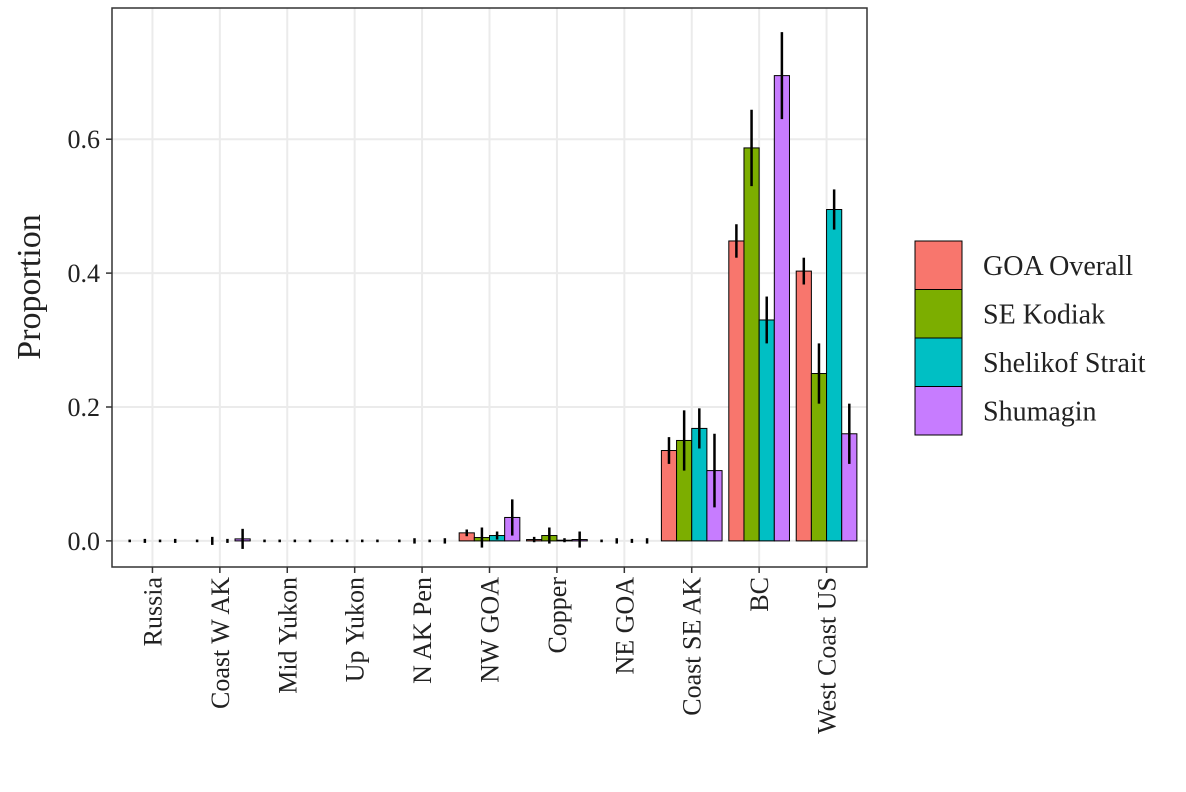  What do you see at coordinates (1064, 363) in the screenshot?
I see `legend-label: Shelikof Strait` at bounding box center [1064, 363].